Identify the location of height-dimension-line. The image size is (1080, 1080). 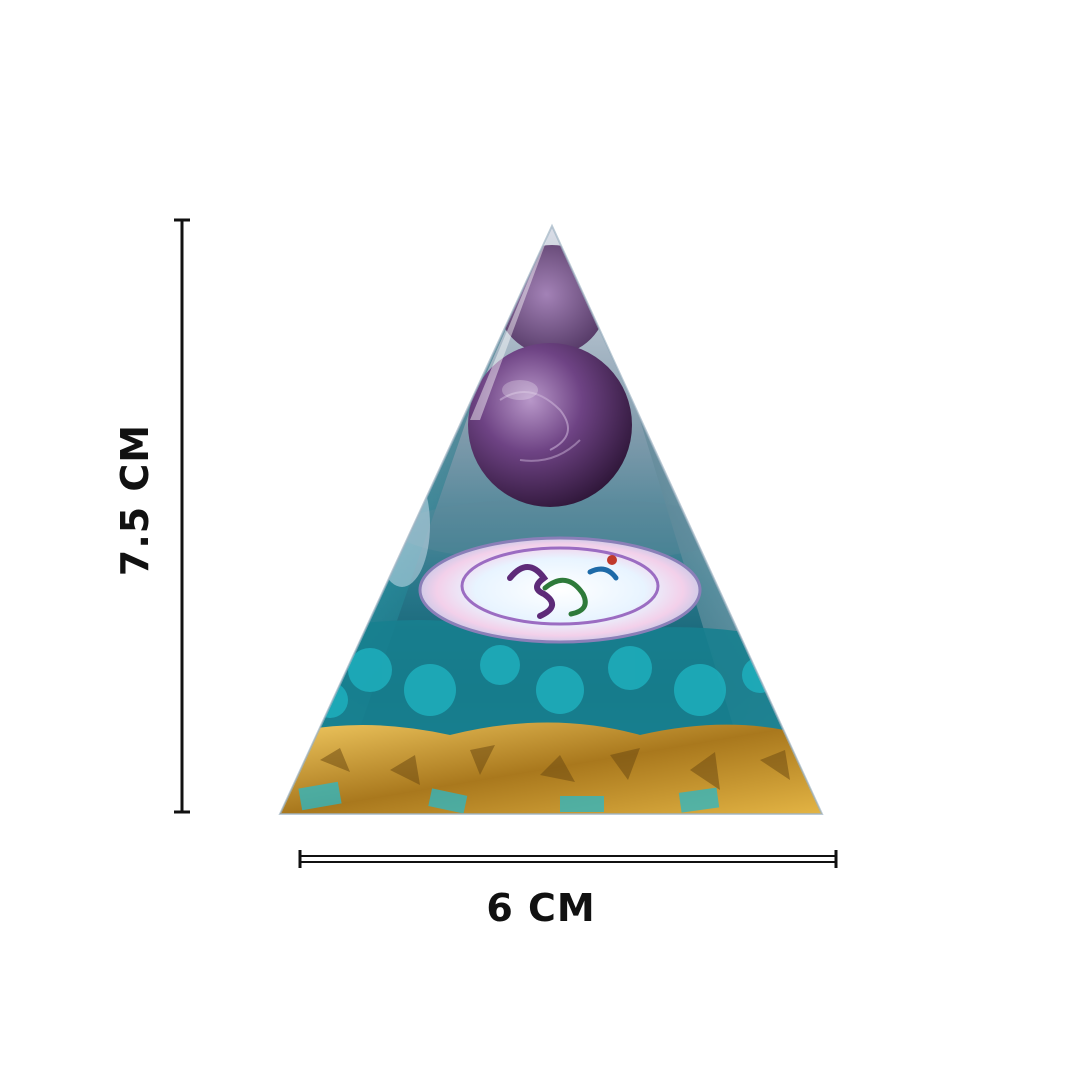
(182, 516).